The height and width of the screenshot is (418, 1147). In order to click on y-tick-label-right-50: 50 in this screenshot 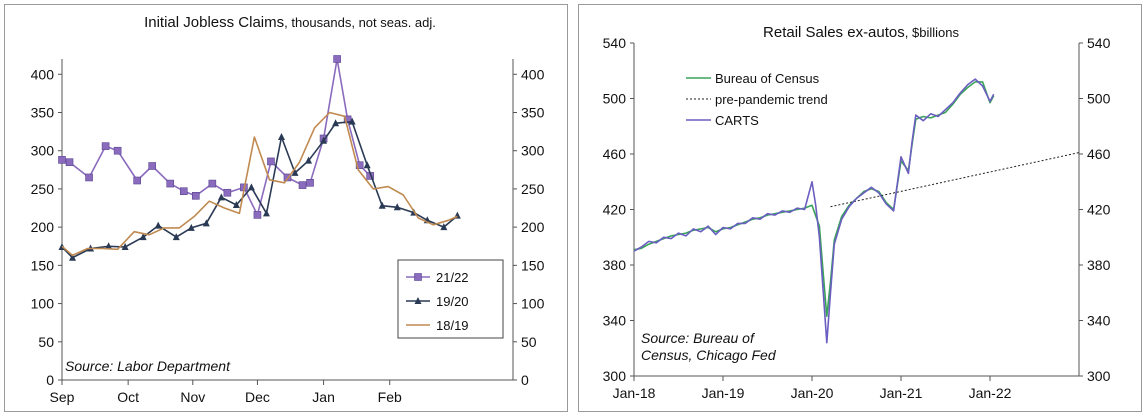, I will do `click(529, 342)`.